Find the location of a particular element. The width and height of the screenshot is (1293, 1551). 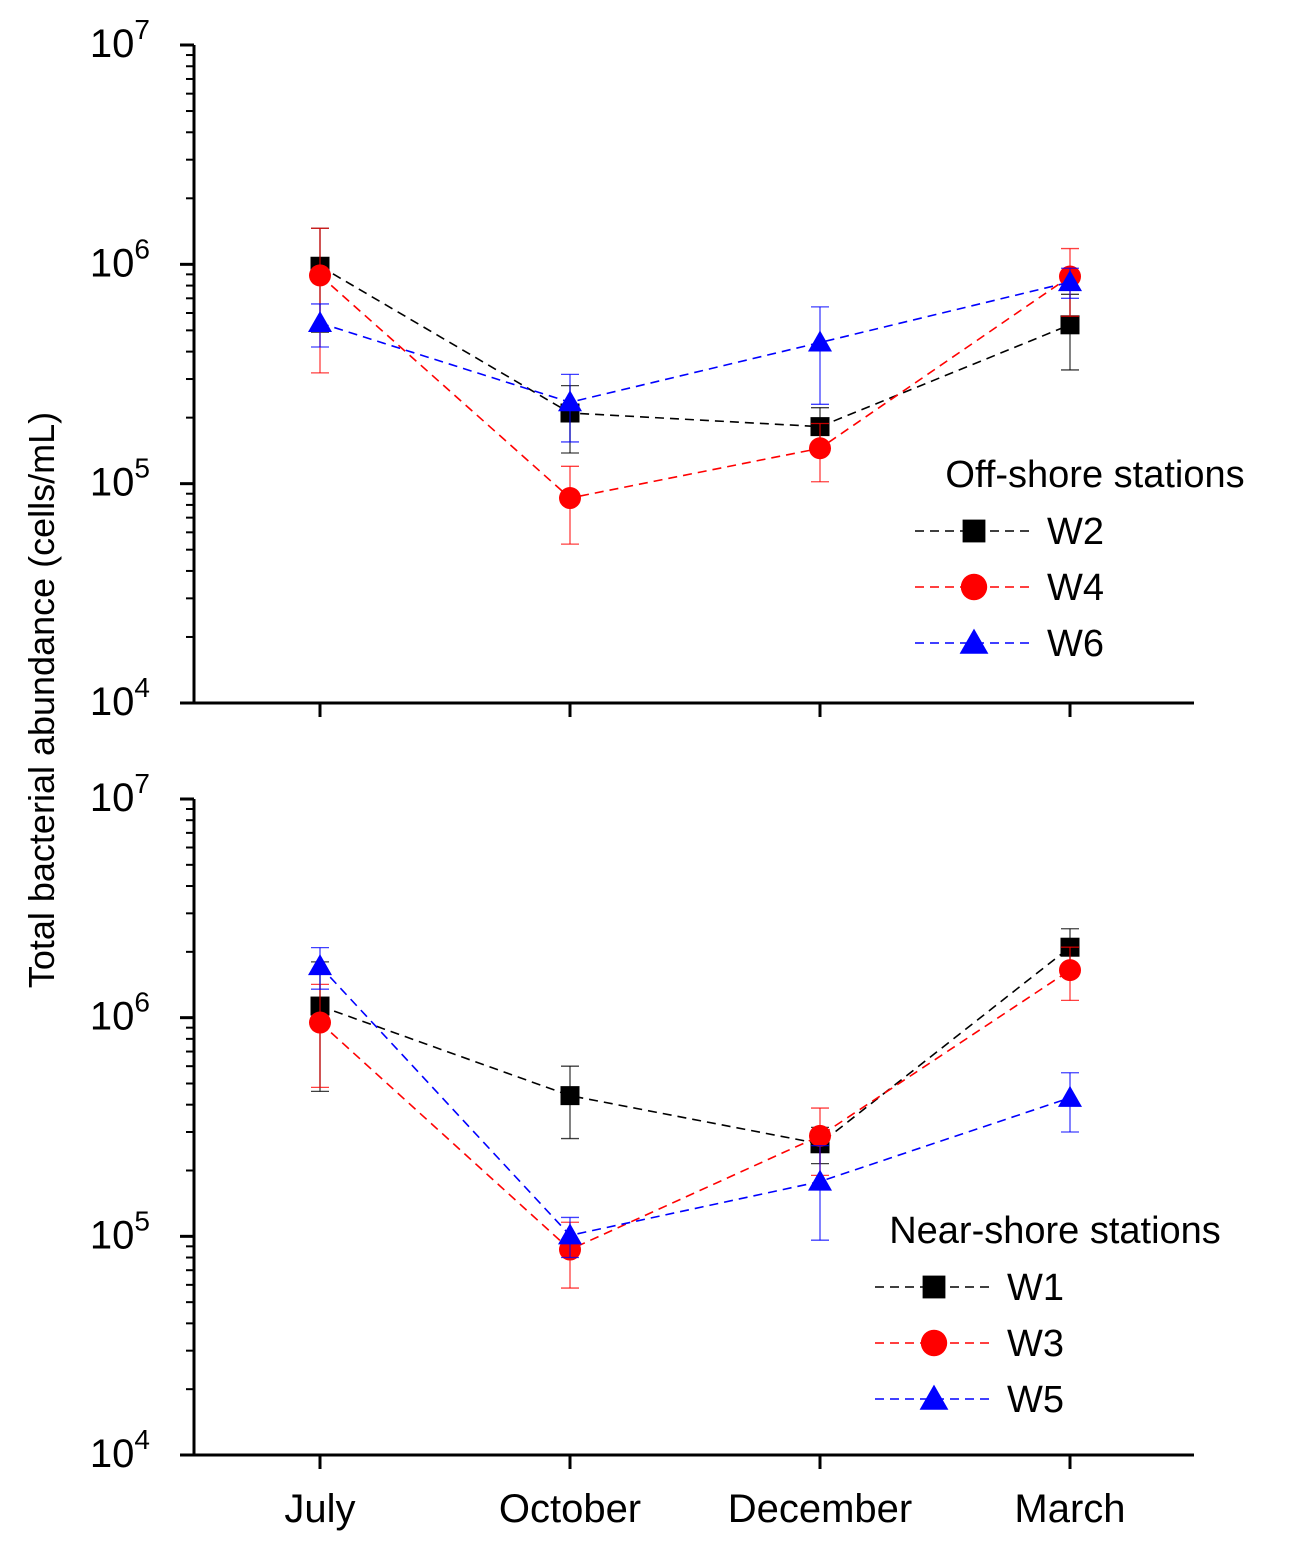

series-w1 is located at coordinates (695, 1046).